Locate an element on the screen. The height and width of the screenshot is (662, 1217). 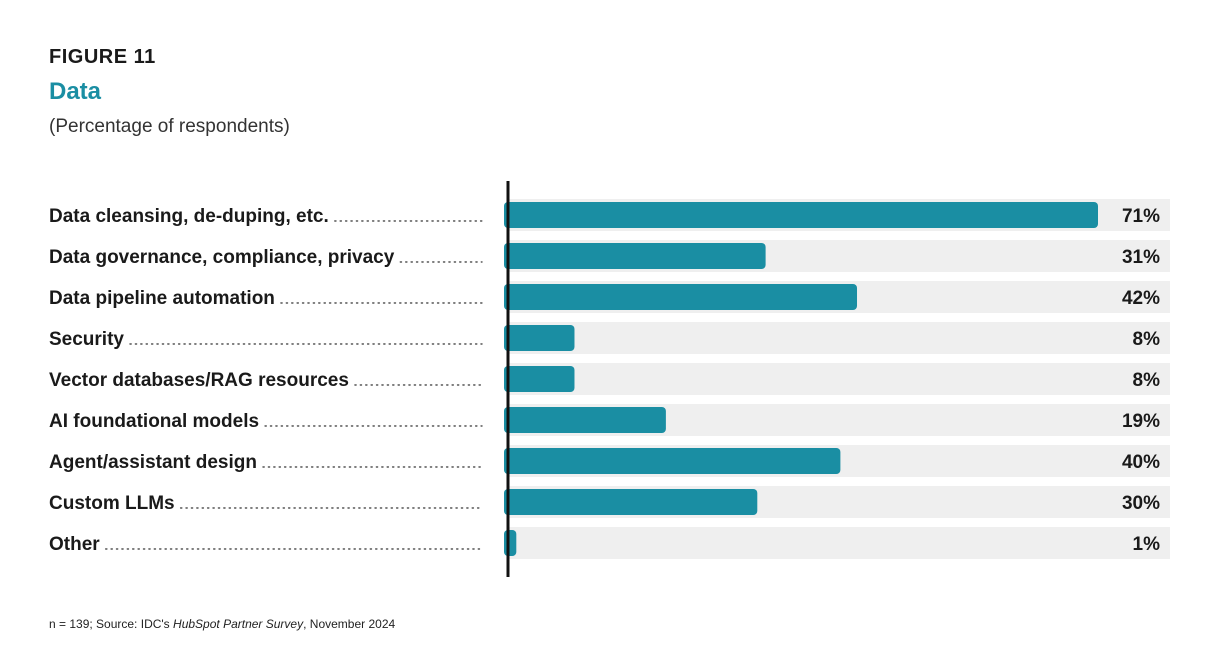
category-label: Security is located at coordinates (86, 339).